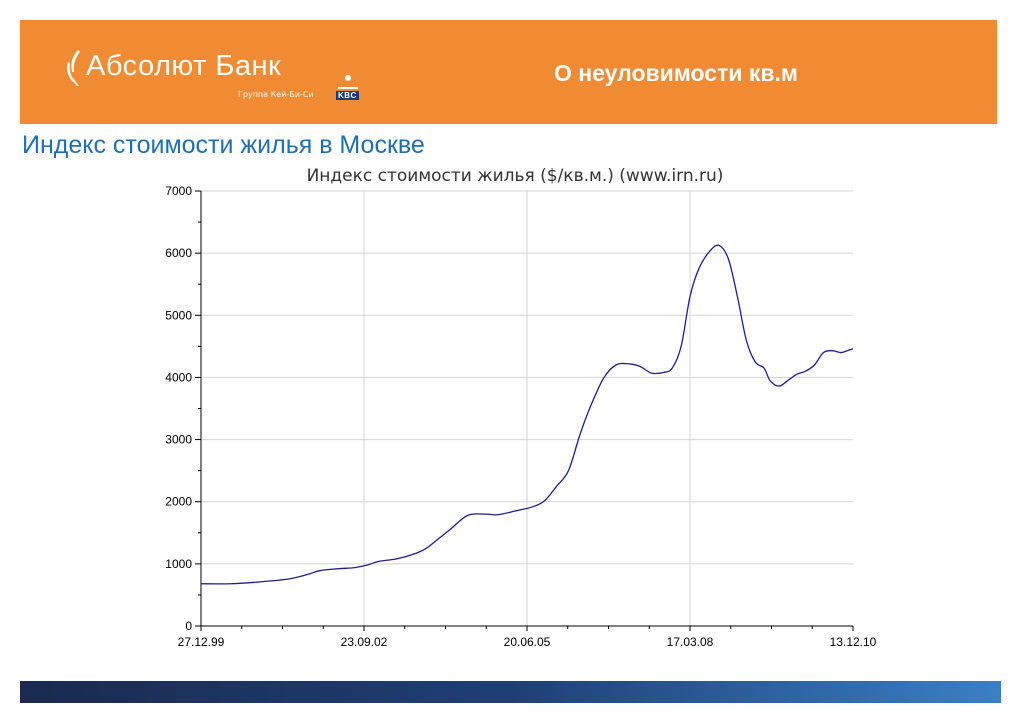 The height and width of the screenshot is (723, 1023). I want to click on x-tick-label: 20.06.05, so click(527, 642).